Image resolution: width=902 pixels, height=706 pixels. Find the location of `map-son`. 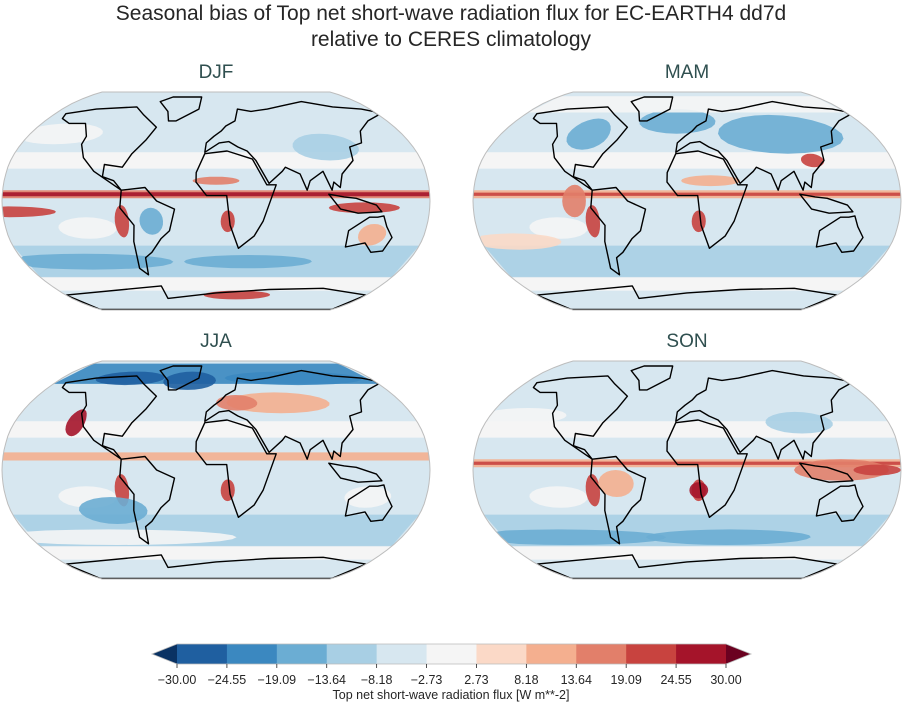

map-son is located at coordinates (687, 470).